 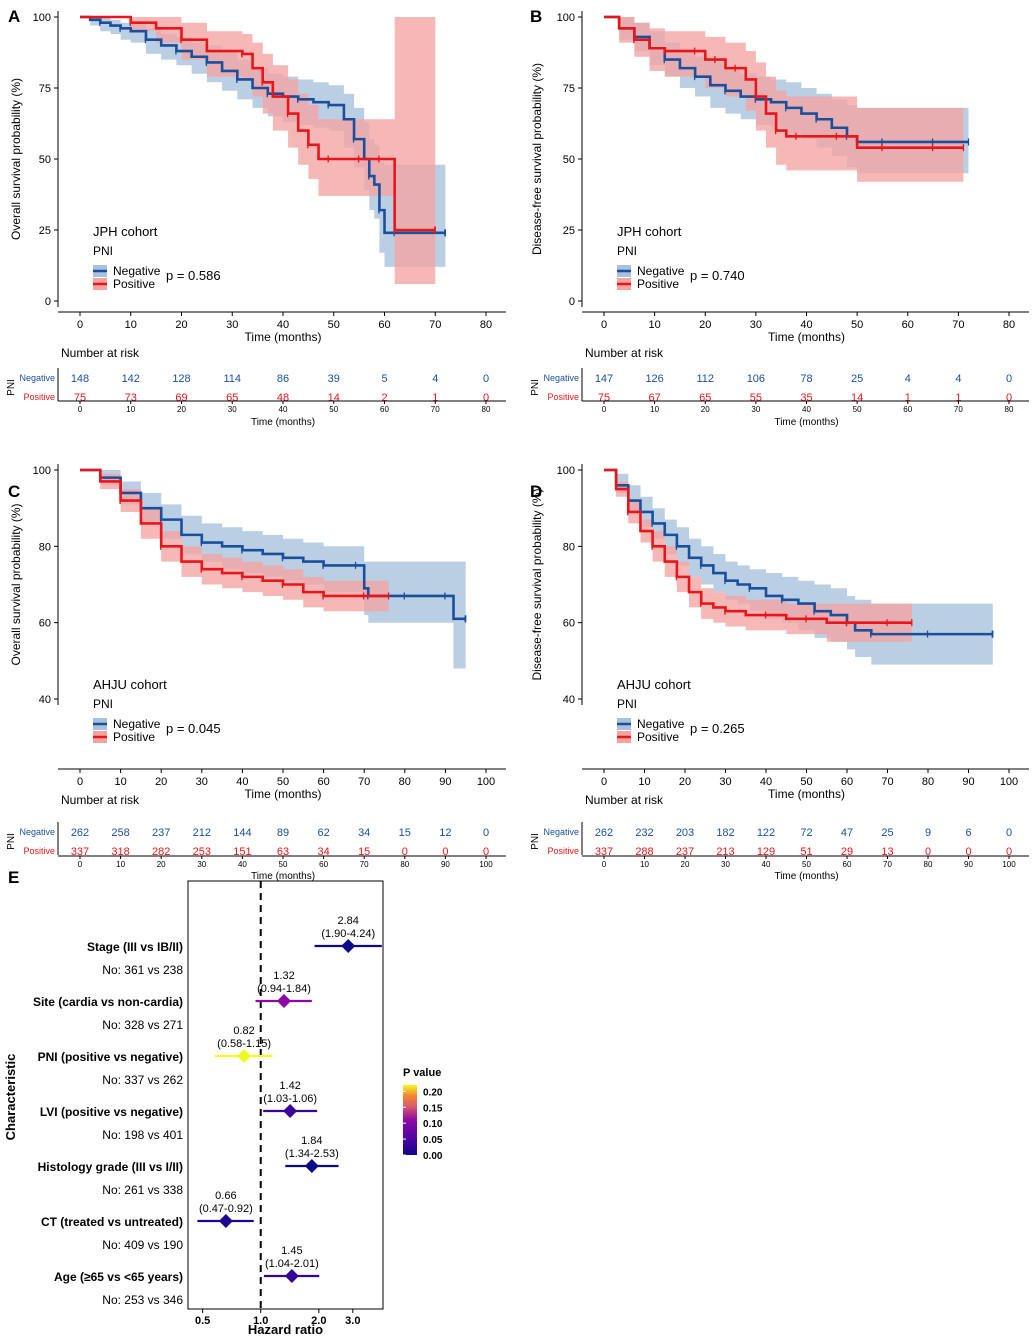 What do you see at coordinates (705, 325) in the screenshot?
I see `x-tick-label: 20` at bounding box center [705, 325].